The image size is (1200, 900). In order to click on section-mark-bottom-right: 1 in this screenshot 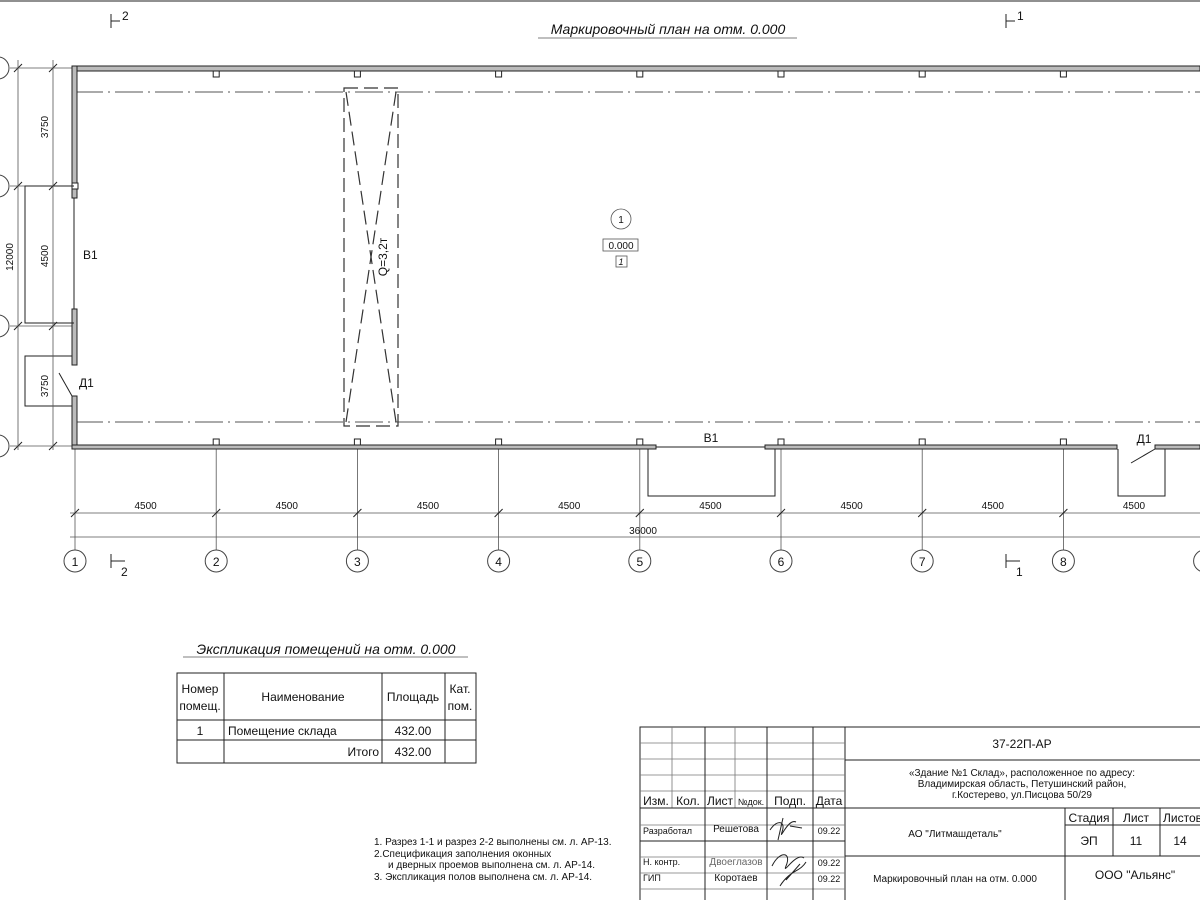, I will do `click(1014, 566)`.